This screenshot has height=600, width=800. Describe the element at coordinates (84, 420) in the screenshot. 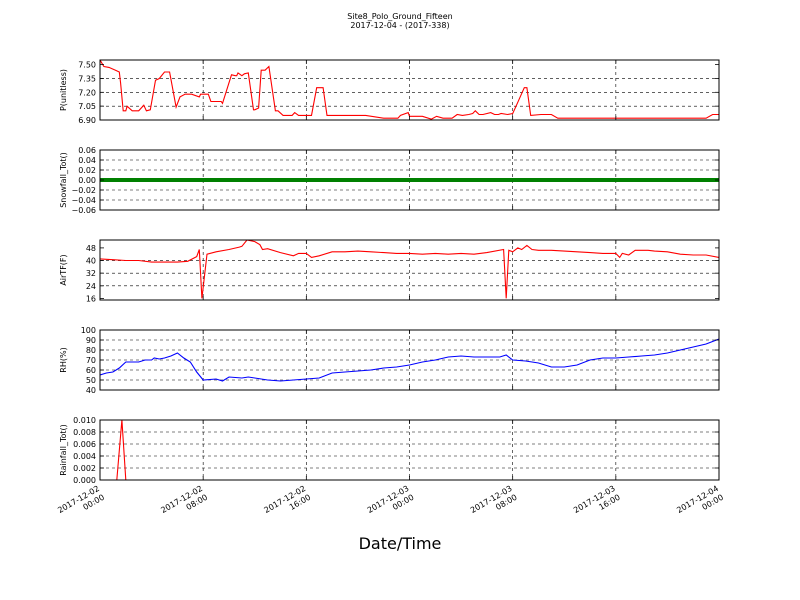

I see `y-tick-label: 0.010` at that location.